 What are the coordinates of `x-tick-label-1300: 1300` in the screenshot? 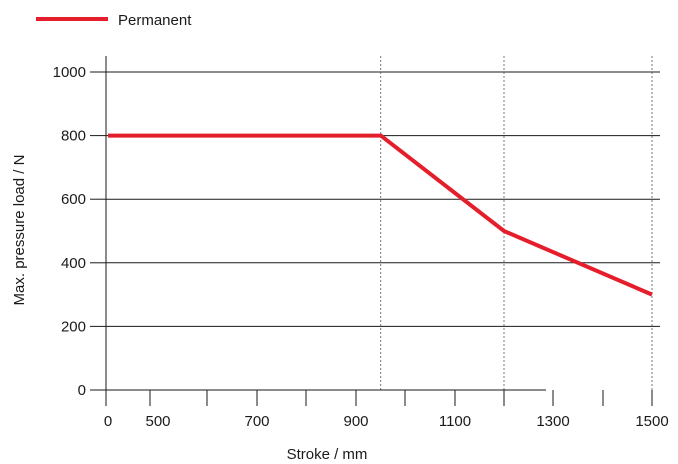 It's located at (552, 421).